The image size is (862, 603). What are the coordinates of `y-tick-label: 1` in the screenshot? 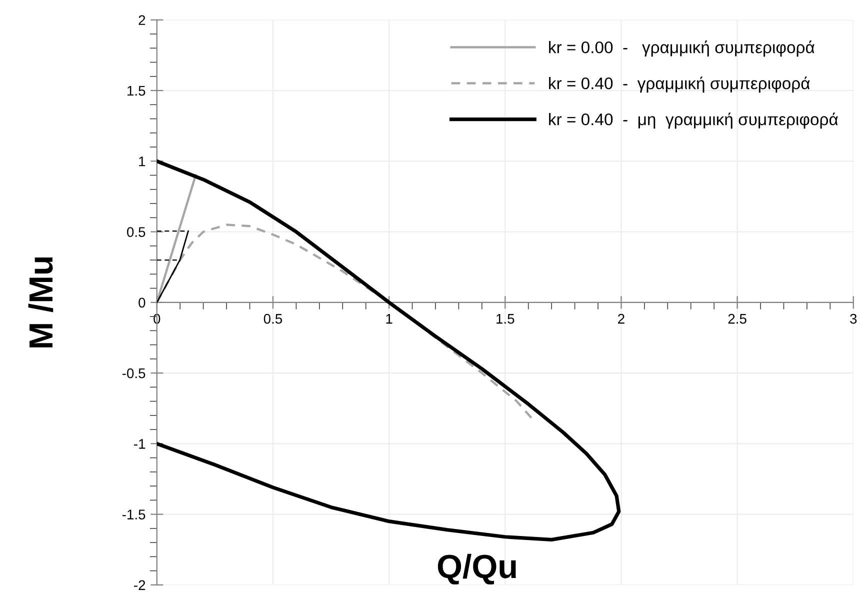 It's located at (142, 161).